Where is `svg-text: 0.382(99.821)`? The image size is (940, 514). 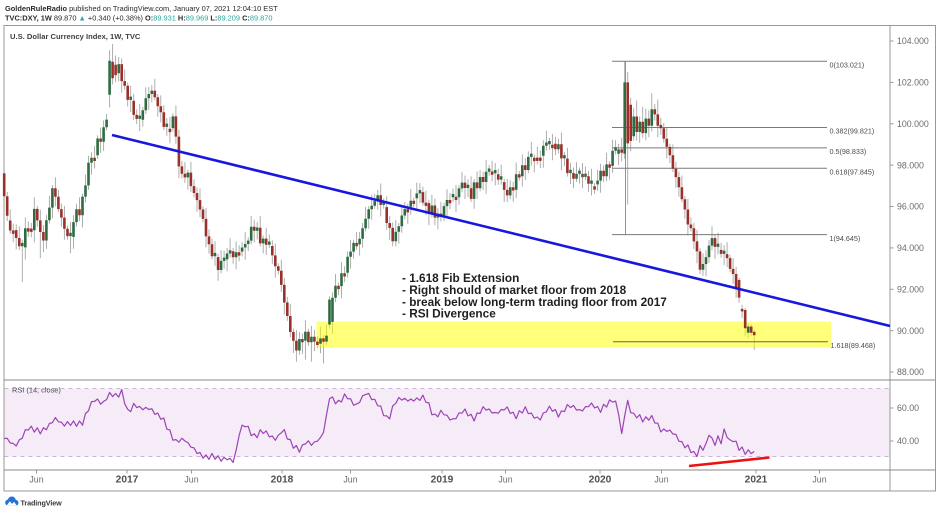 svg-text: 0.382(99.821) is located at coordinates (852, 131).